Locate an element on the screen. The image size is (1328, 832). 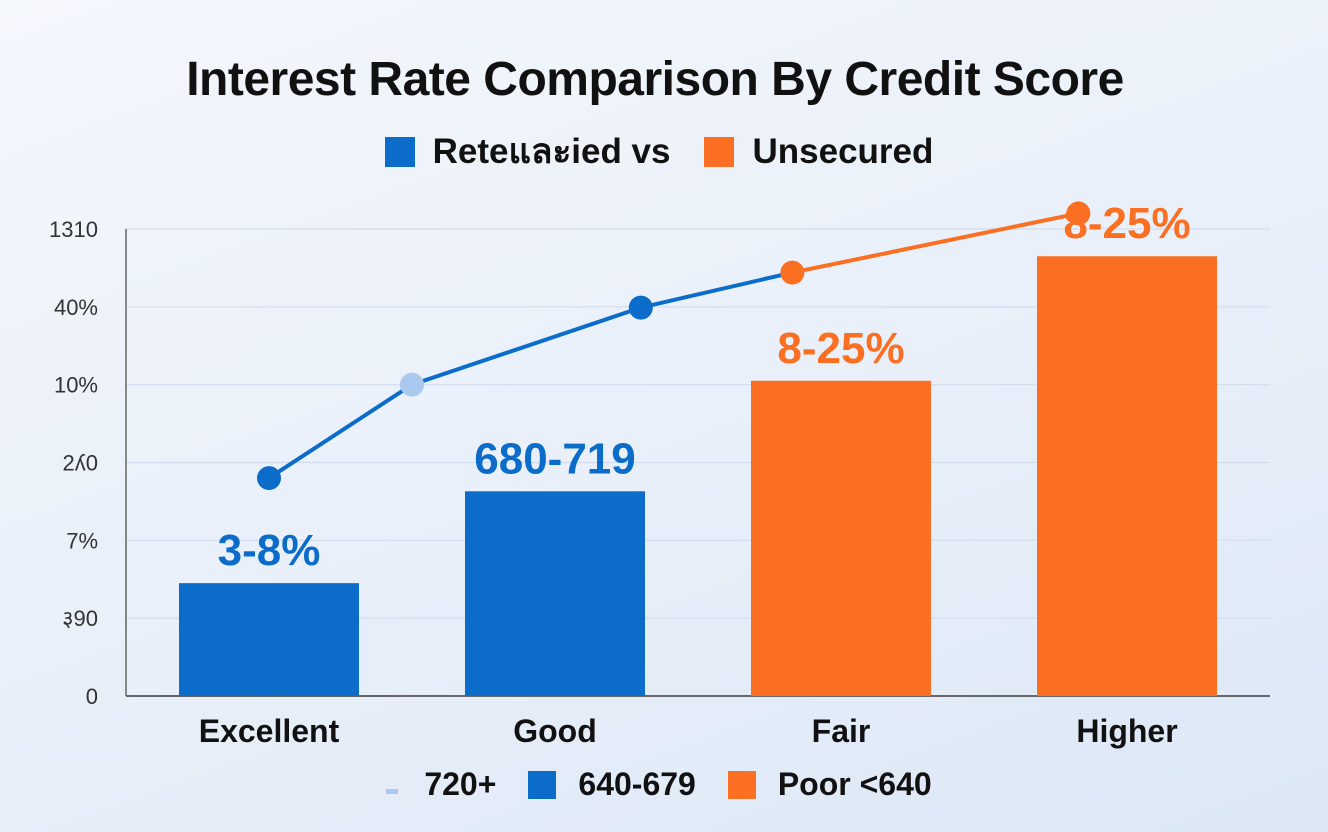
y-tick-label: 0 is located at coordinates (92, 696).